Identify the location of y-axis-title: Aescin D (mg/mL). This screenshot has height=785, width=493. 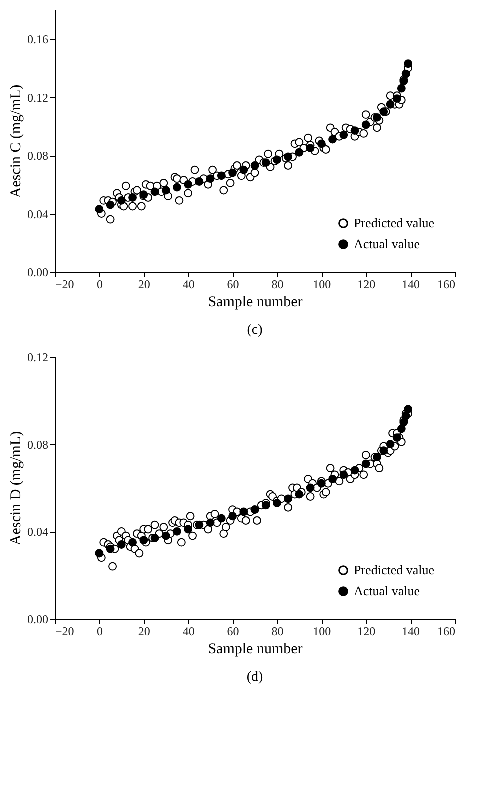
(16, 488).